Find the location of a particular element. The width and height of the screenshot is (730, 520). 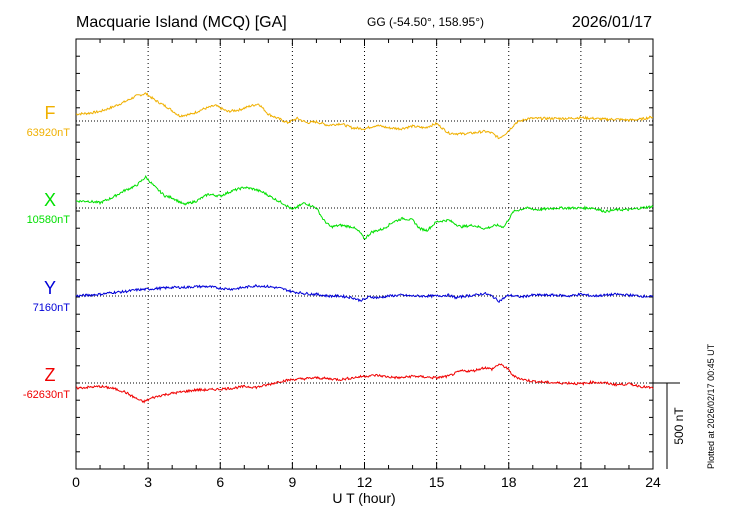

x-tick-label: 15 is located at coordinates (437, 482).